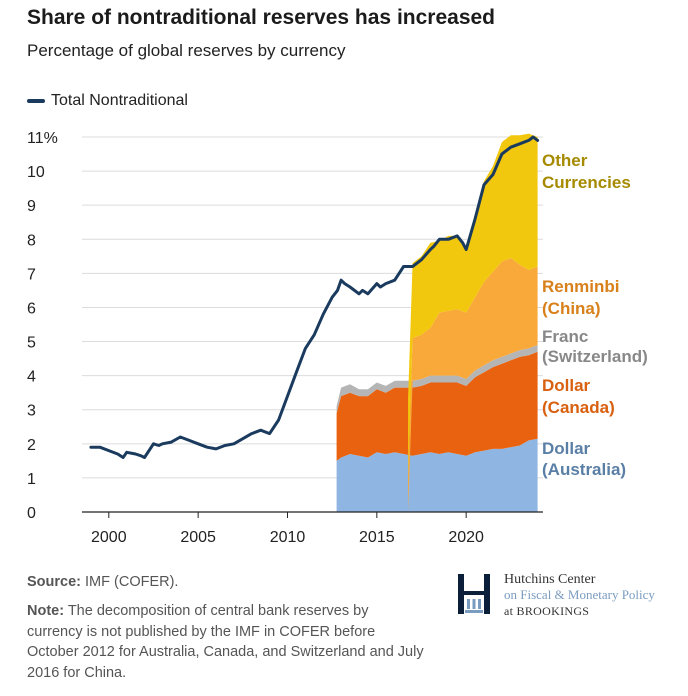 The width and height of the screenshot is (688, 696). Describe the element at coordinates (31, 343) in the screenshot. I see `y-tick-label-5: 5` at that location.